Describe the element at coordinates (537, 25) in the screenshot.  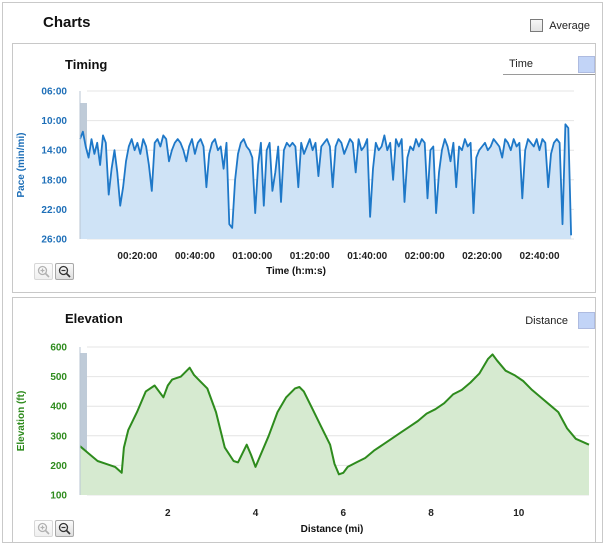
I see `average-checkbox` at that location.